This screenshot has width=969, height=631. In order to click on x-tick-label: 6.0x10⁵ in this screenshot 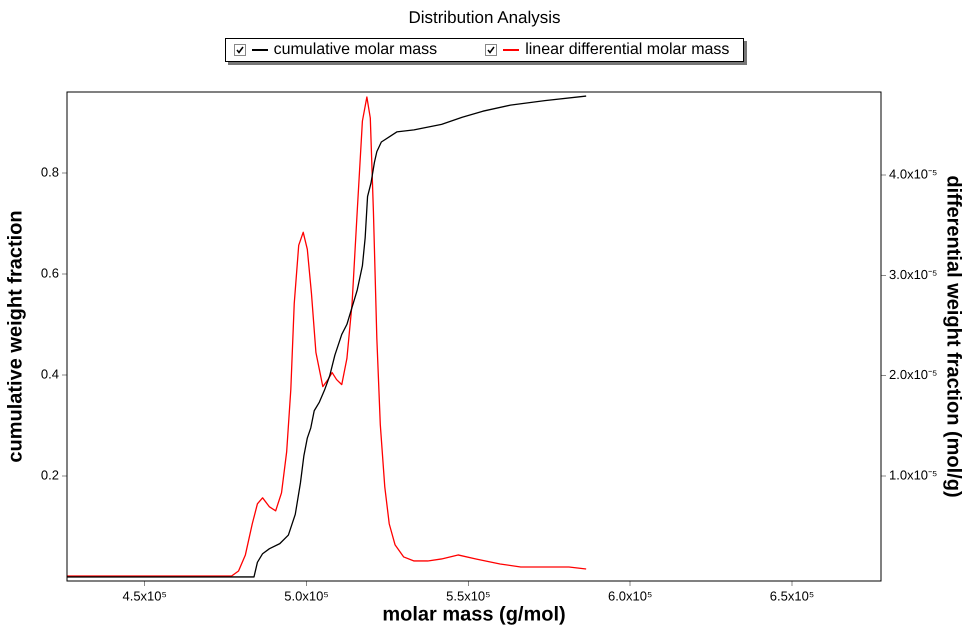, I will do `click(630, 596)`.